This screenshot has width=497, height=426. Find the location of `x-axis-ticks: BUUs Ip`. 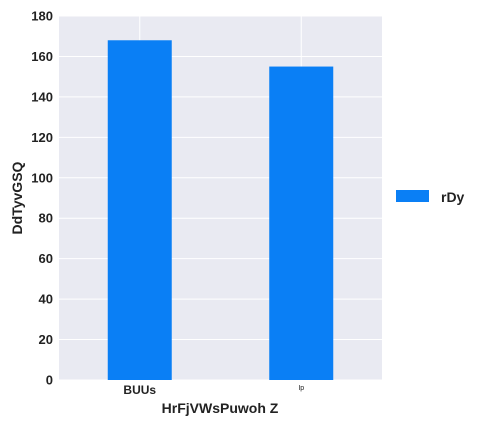

x-axis-ticks: BUUs Ip is located at coordinates (213, 390).